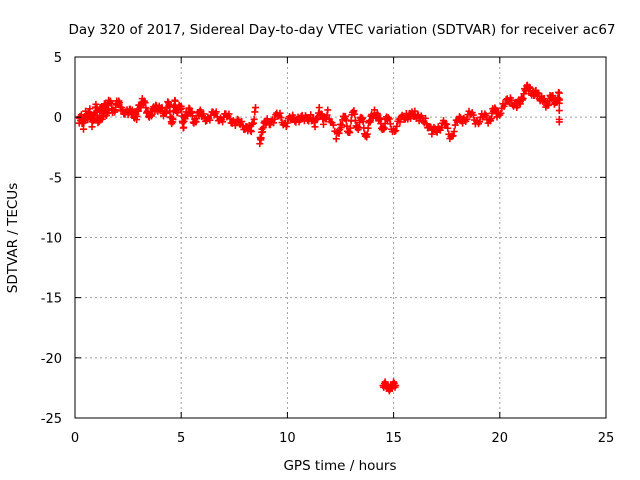 The width and height of the screenshot is (640, 480). Describe the element at coordinates (606, 438) in the screenshot. I see `x-tick-label: 25` at that location.